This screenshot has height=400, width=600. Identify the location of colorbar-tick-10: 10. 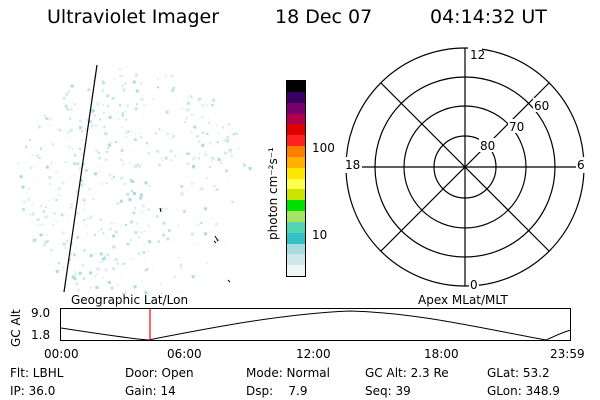
(320, 235).